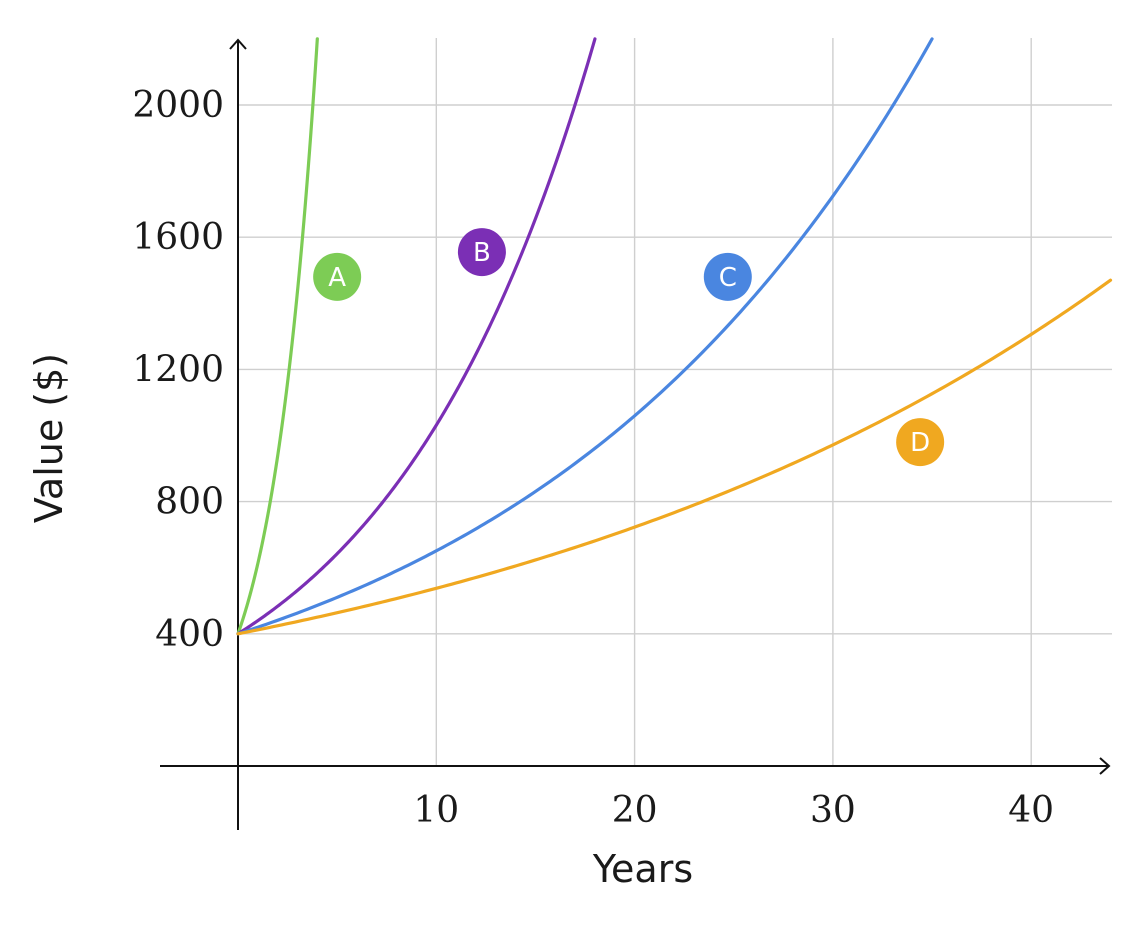  What do you see at coordinates (642, 869) in the screenshot?
I see `x-axis-title: Years` at bounding box center [642, 869].